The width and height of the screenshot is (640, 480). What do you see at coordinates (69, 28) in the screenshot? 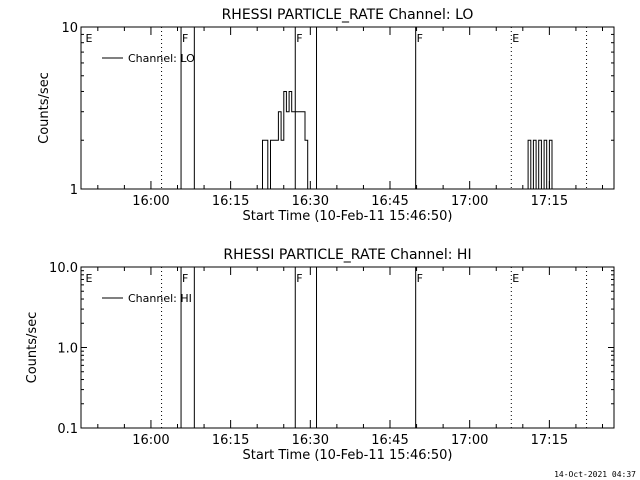
I see `y-tick-label: 10` at bounding box center [69, 28].